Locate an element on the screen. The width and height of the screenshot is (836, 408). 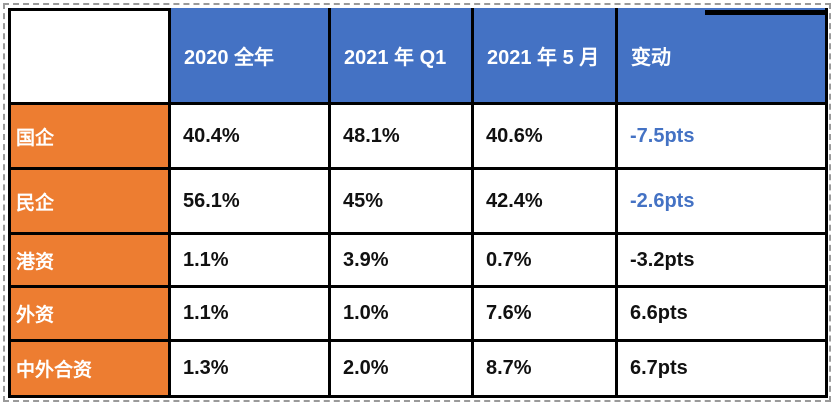
row-label-soe: 国企 is located at coordinates (89, 137).